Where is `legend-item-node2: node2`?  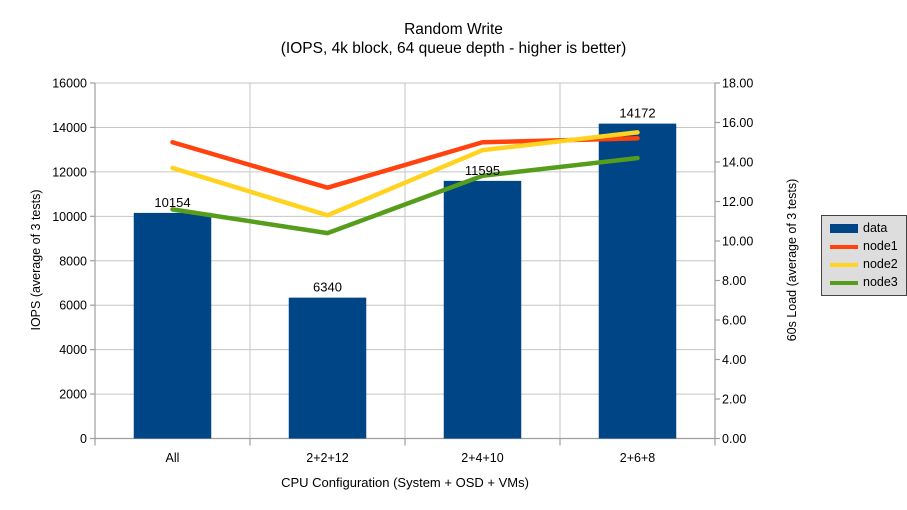
legend-item-node2: node2 is located at coordinates (864, 264).